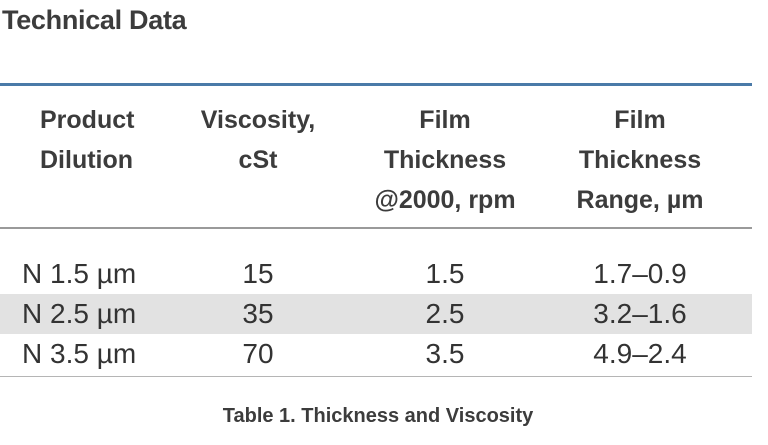 The width and height of the screenshot is (768, 445). Describe the element at coordinates (640, 313) in the screenshot. I see `cell-film-thickness-range: 3.2–1.6` at that location.